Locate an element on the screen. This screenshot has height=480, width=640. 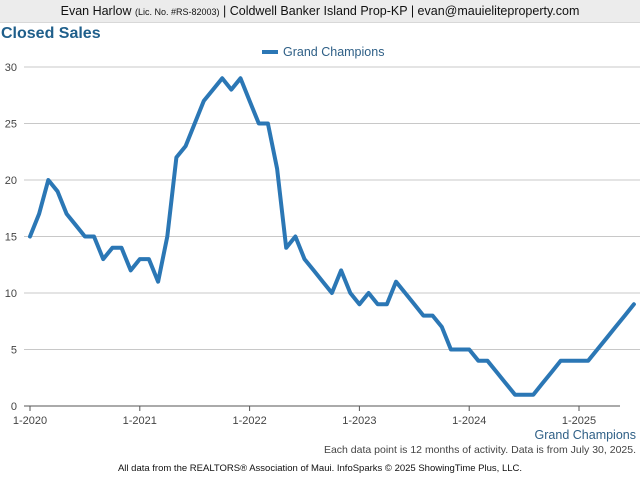
license-number: (Lic. No. #RS-82003) is located at coordinates (177, 12).